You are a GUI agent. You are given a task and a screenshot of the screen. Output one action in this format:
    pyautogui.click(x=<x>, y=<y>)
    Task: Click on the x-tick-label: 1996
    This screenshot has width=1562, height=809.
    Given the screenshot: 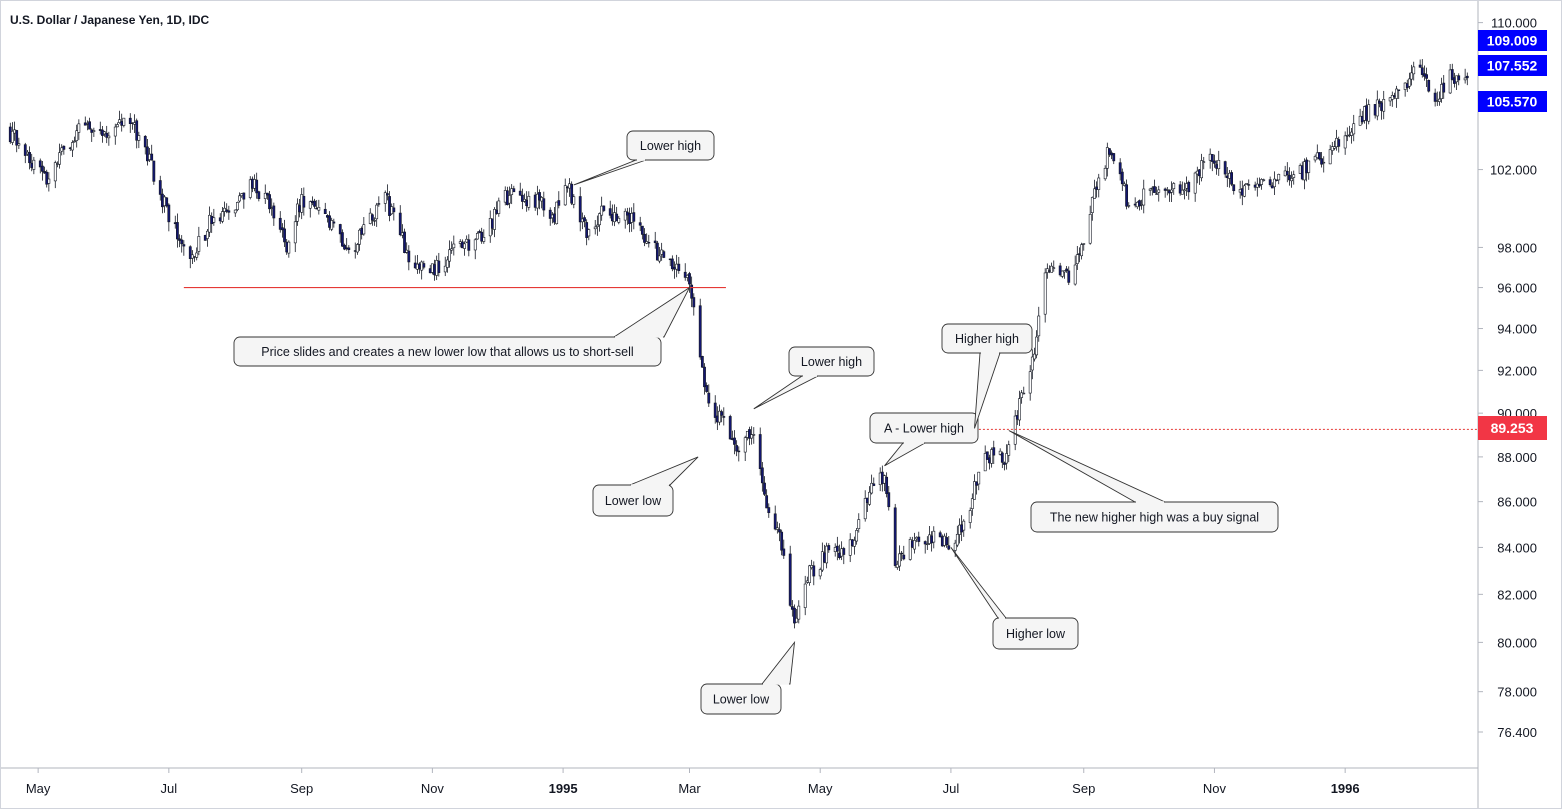 What is the action you would take?
    pyautogui.click(x=1345, y=788)
    